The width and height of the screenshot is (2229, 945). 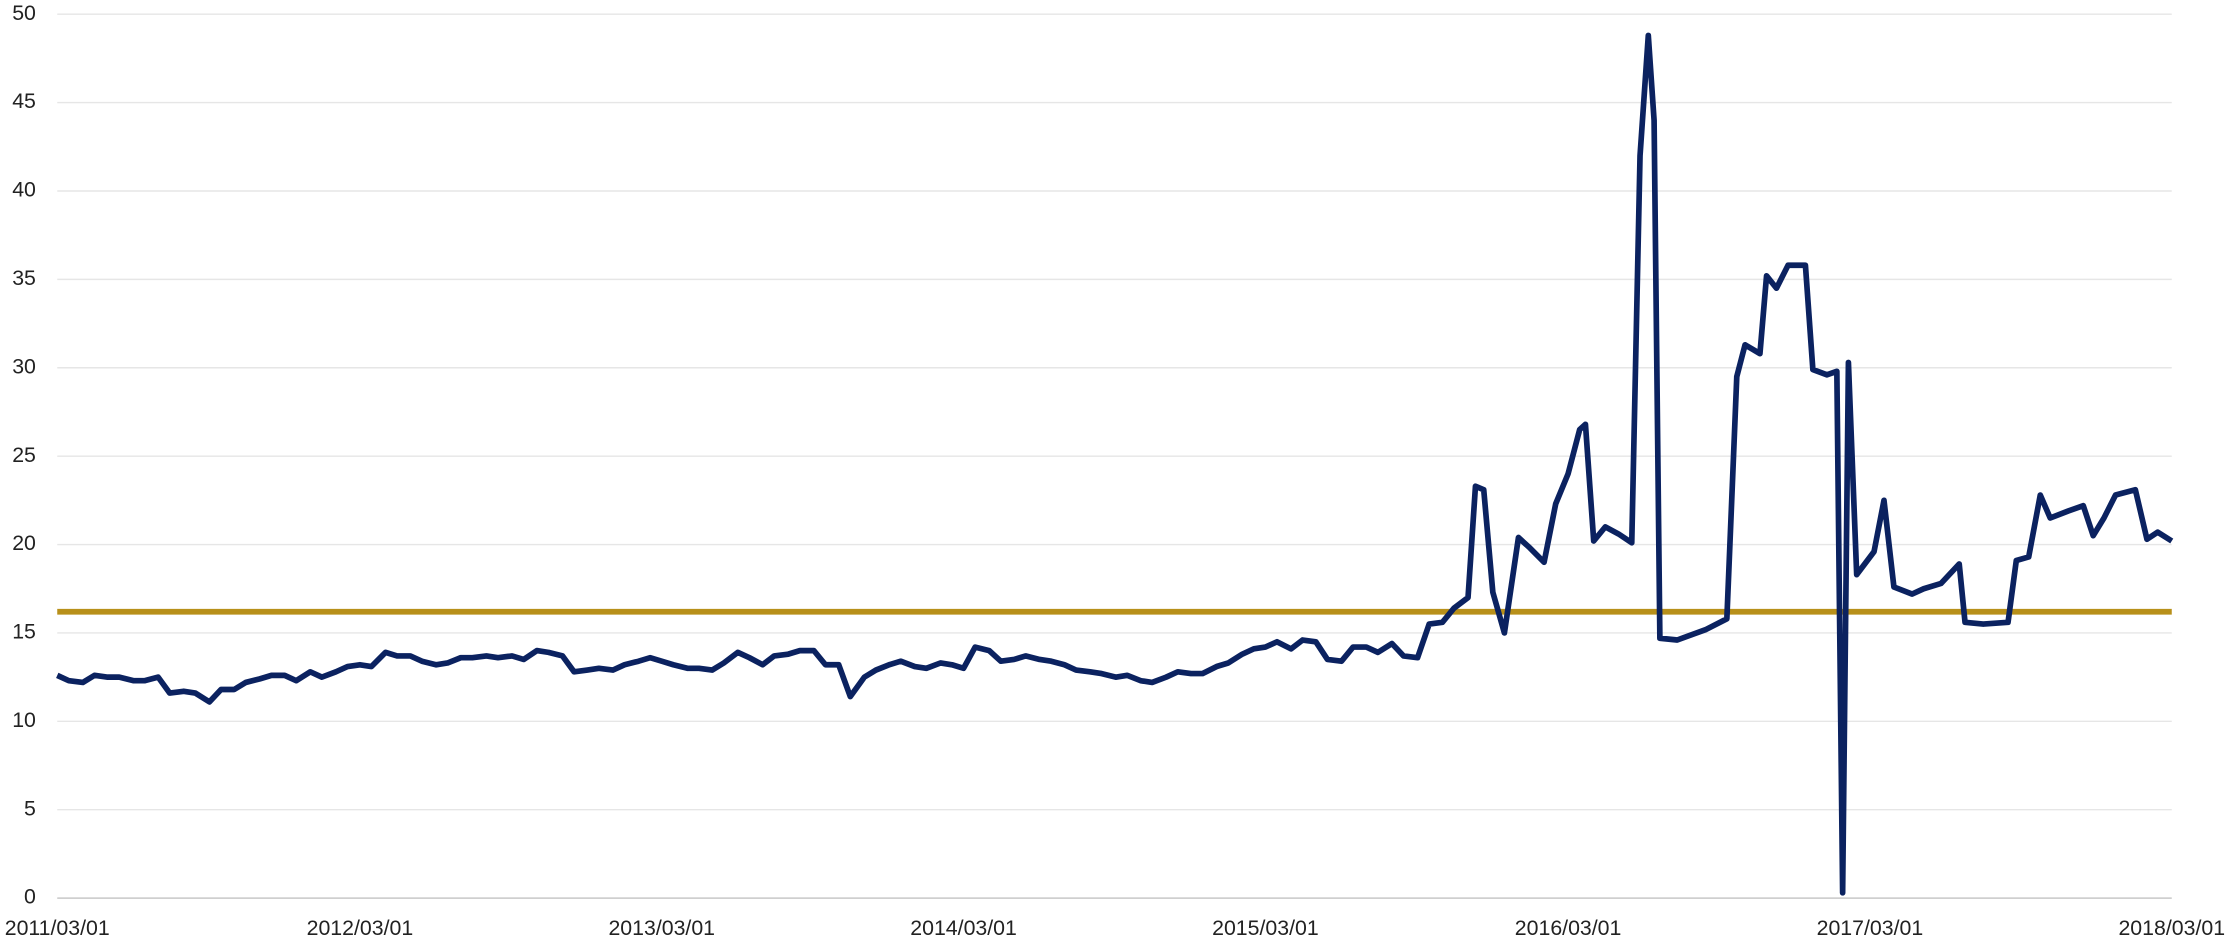 I want to click on y-tick-label: 10, so click(x=24, y=720).